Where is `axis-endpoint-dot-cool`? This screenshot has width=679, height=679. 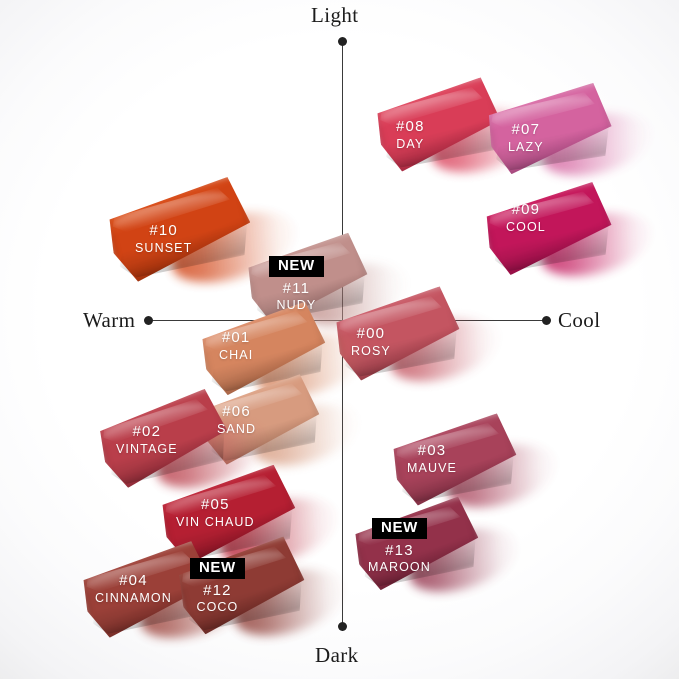
axis-endpoint-dot-cool is located at coordinates (546, 320).